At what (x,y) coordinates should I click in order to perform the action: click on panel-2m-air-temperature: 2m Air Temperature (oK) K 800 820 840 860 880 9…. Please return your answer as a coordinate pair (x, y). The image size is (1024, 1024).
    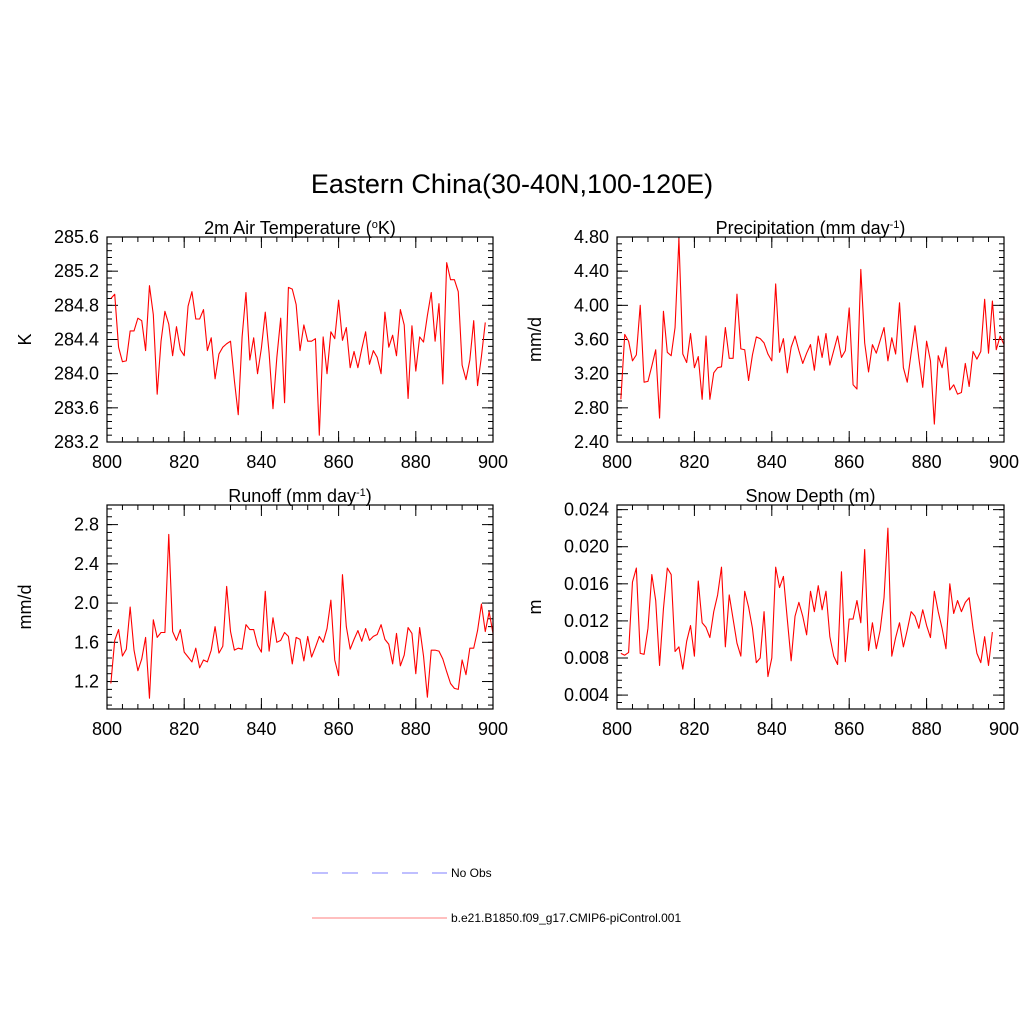
    Looking at the image, I should click on (261, 345).